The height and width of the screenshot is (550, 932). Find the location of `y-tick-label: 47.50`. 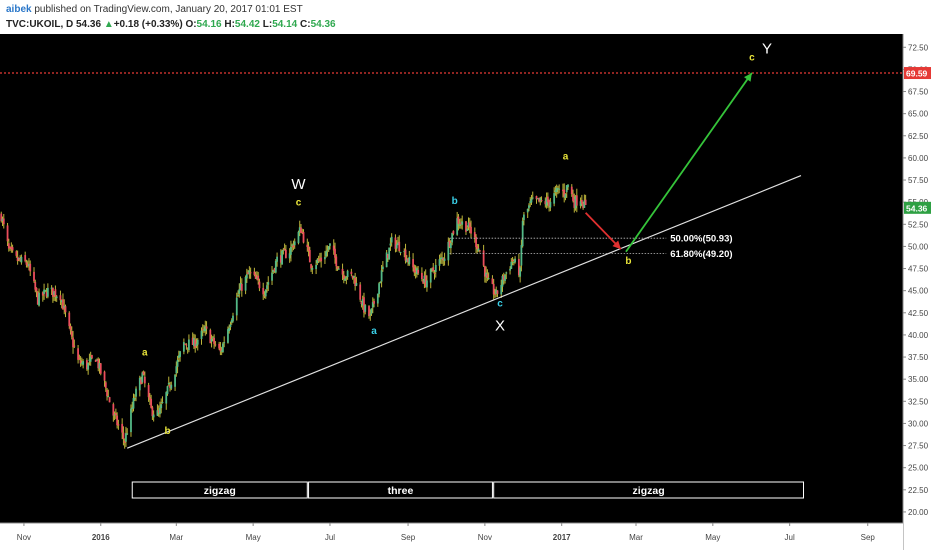

y-tick-label: 47.50 is located at coordinates (918, 269).